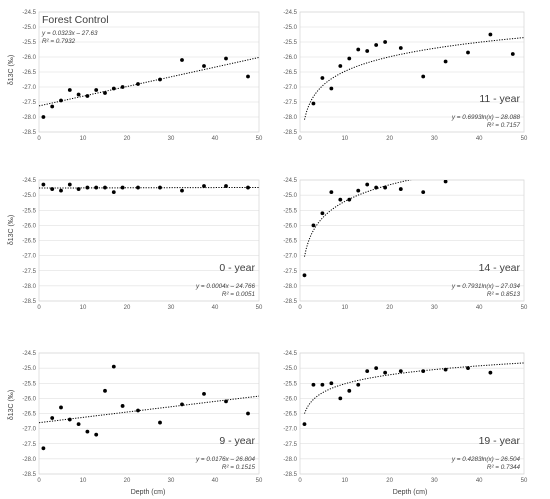 The width and height of the screenshot is (550, 499). Describe the element at coordinates (290, 28) in the screenshot. I see `panel-2-ytick-label: -25.0` at that location.